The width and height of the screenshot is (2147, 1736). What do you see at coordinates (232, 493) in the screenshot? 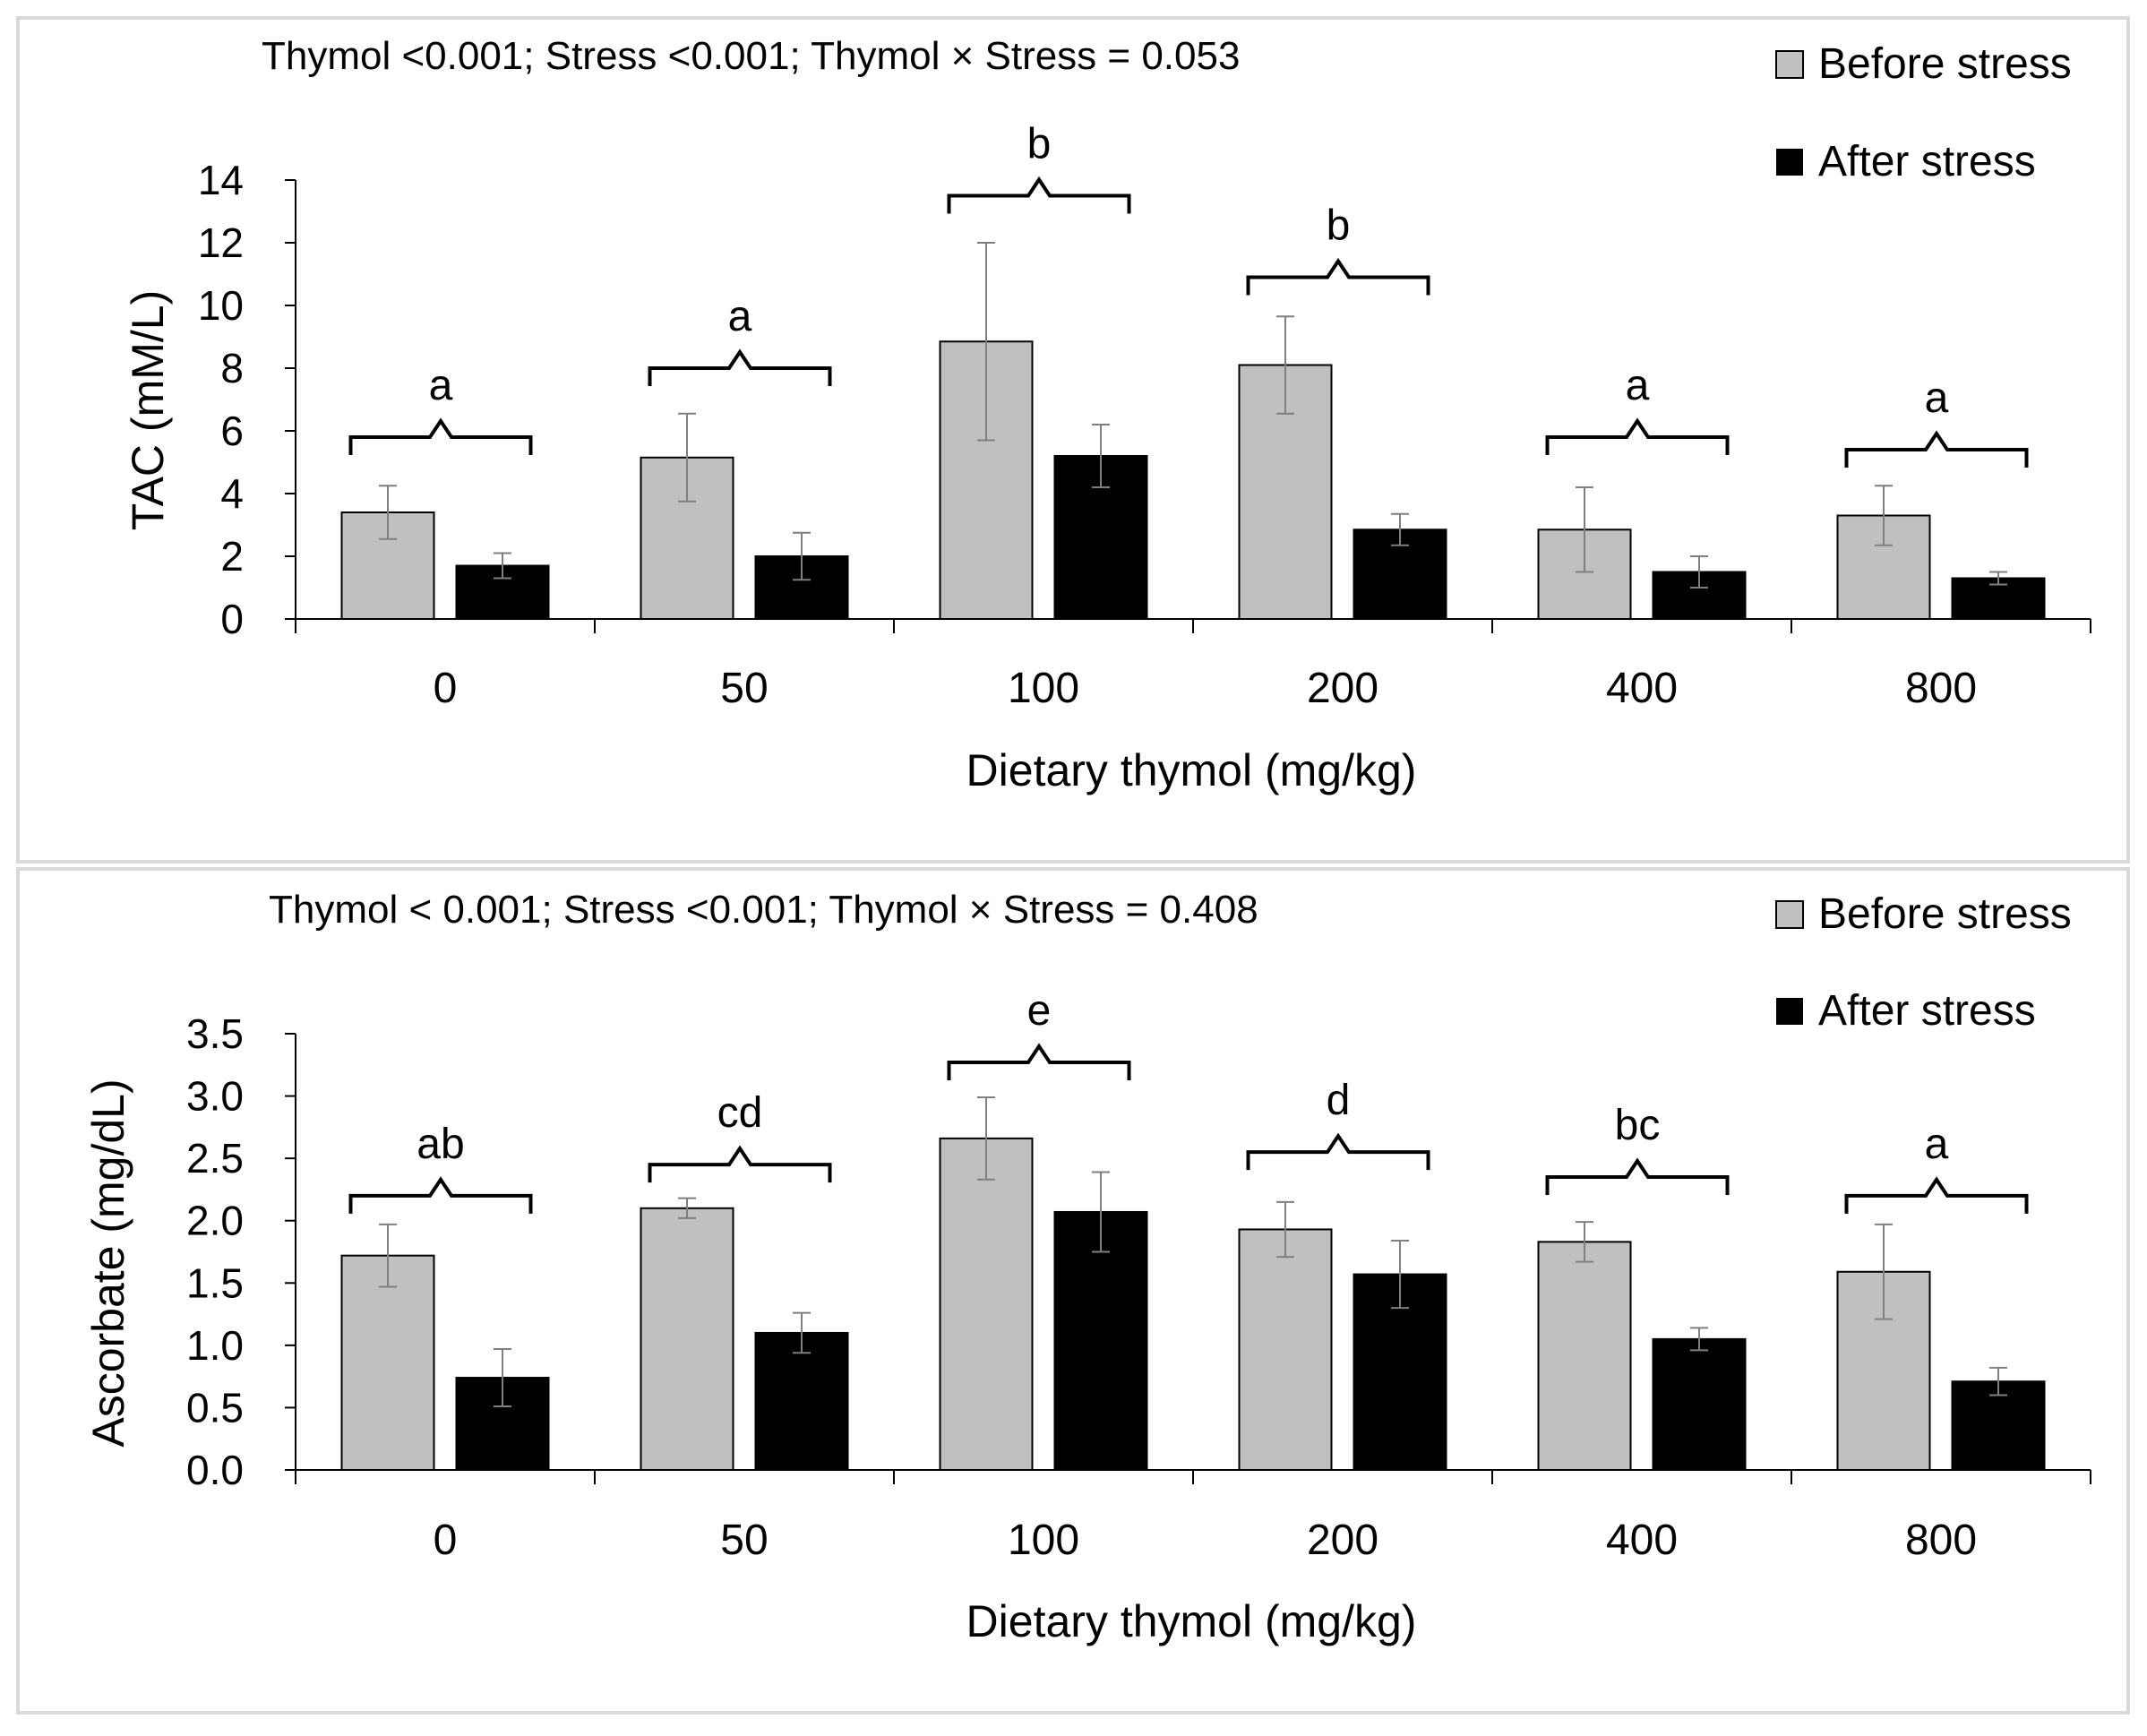
I see `y-tick-label: 4` at bounding box center [232, 493].